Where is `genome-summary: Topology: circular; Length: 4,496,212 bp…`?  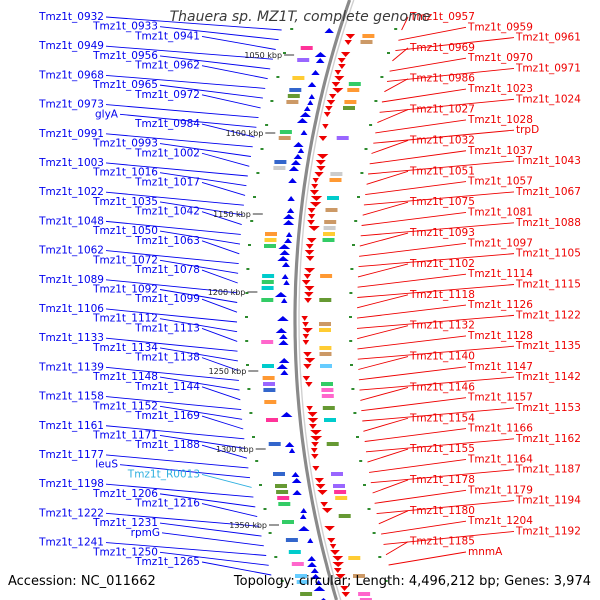
genome-summary: Topology: circular; Length: 4,496,212 bp… is located at coordinates (412, 581).